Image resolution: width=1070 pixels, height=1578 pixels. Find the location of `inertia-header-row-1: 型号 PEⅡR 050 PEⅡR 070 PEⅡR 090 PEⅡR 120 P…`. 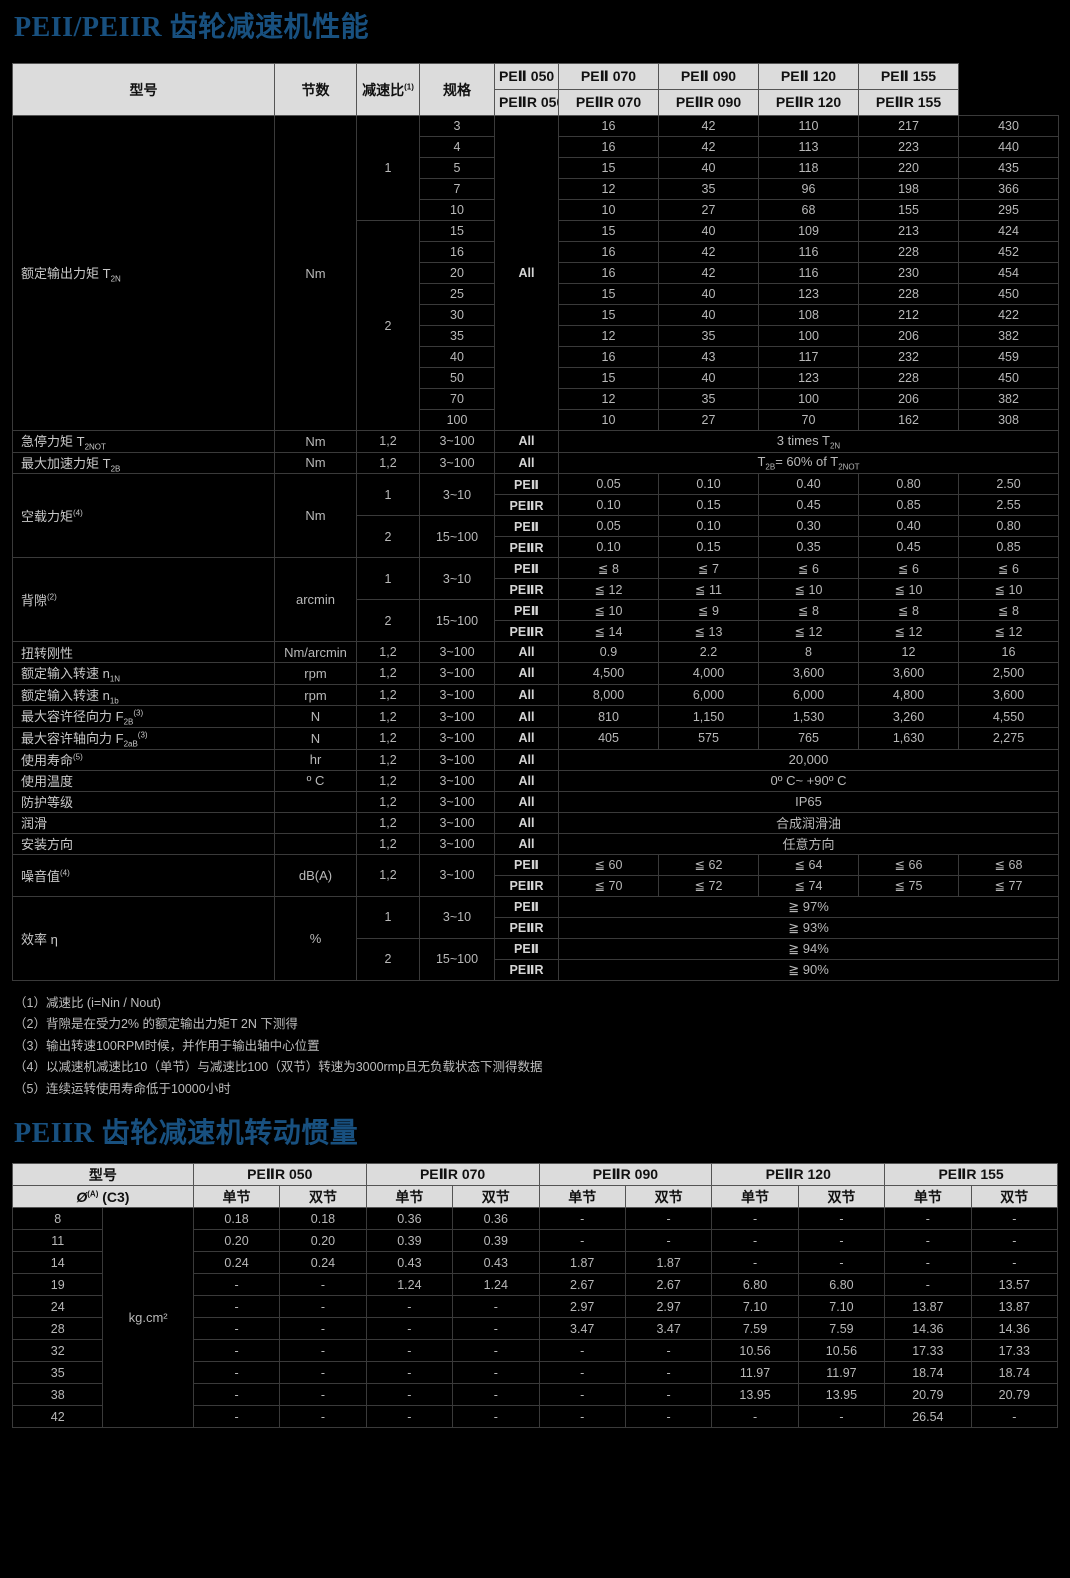

inertia-header-row-1: 型号 PEⅡR 050 PEⅡR 070 PEⅡR 090 PEⅡR 120 P… is located at coordinates (535, 1175).